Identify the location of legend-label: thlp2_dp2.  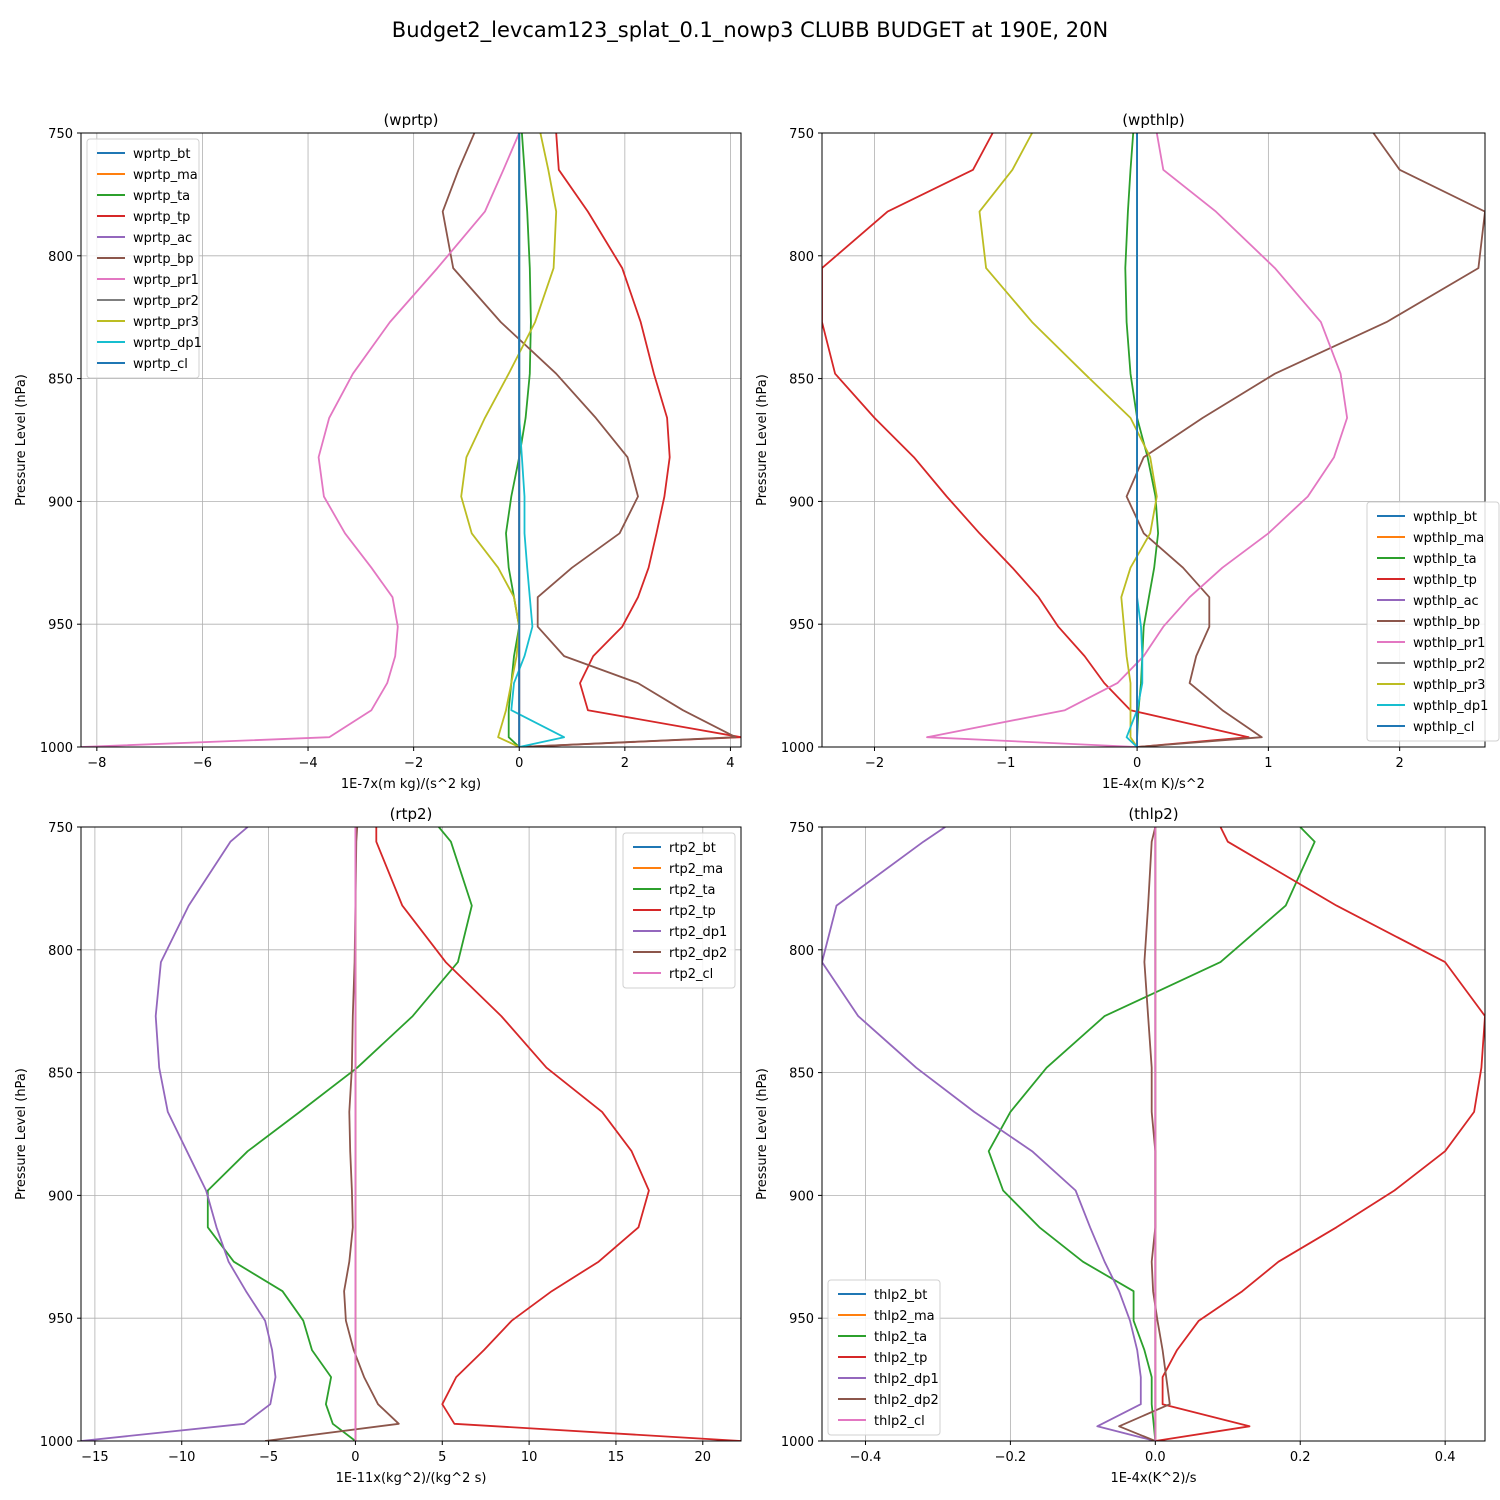
(906, 1400).